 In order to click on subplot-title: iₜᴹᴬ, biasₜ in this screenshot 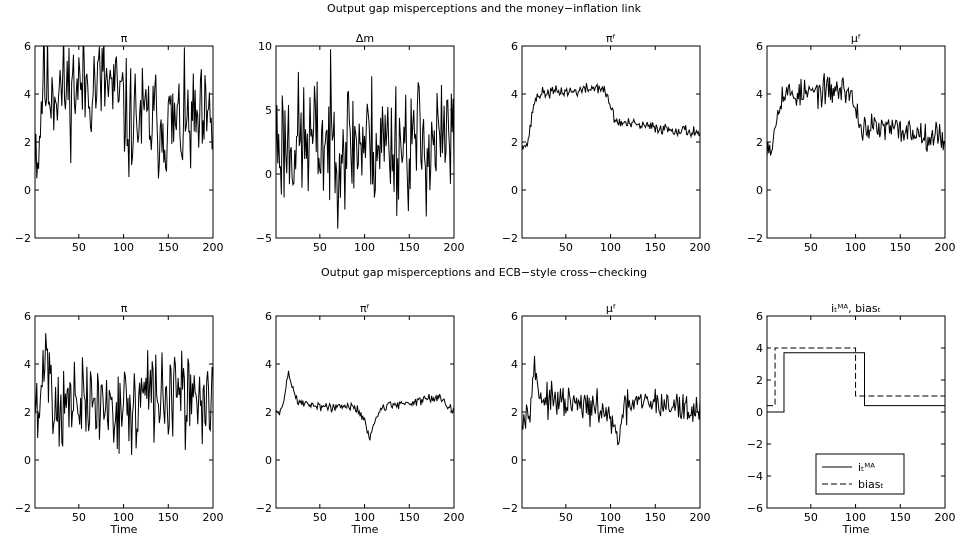, I will do `click(856, 308)`.